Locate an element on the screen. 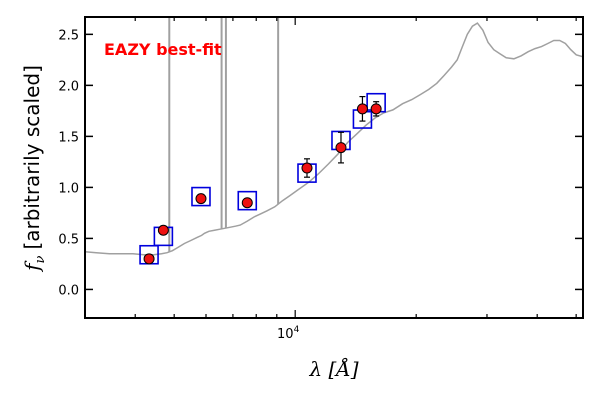  y-axis-label: fν[arbitrarily scaled] is located at coordinates (34, 169).